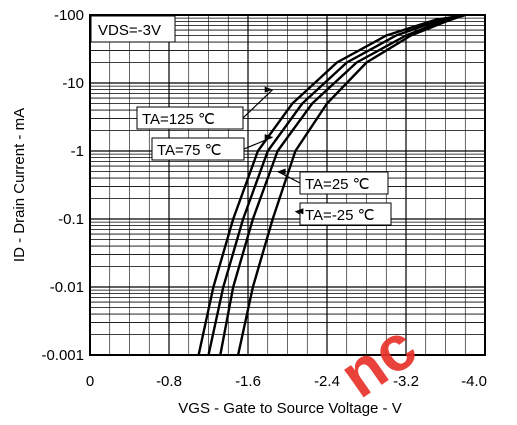  I want to click on series-label: TA=-25 ℃, so click(340, 215).